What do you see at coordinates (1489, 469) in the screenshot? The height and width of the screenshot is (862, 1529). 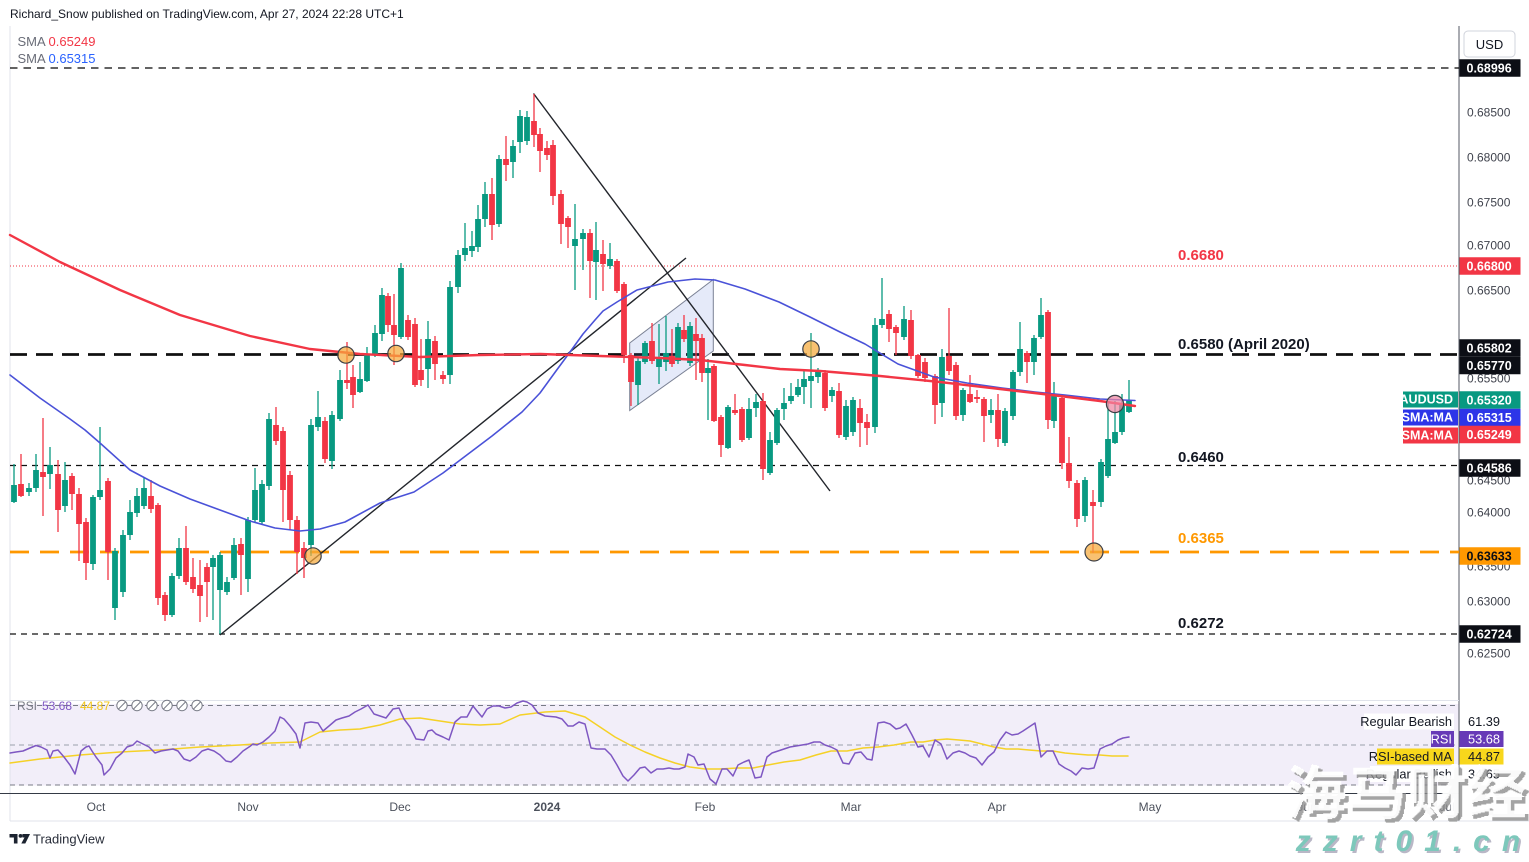 I see `svg-text: 0.64586` at bounding box center [1489, 469].